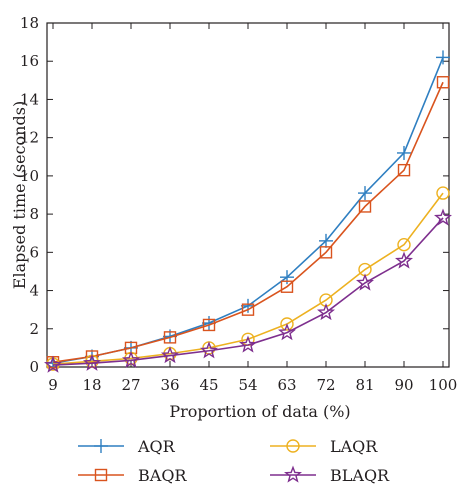 The image size is (474, 501). Describe the element at coordinates (127, 446) in the screenshot. I see `legend-item: AQR` at that location.